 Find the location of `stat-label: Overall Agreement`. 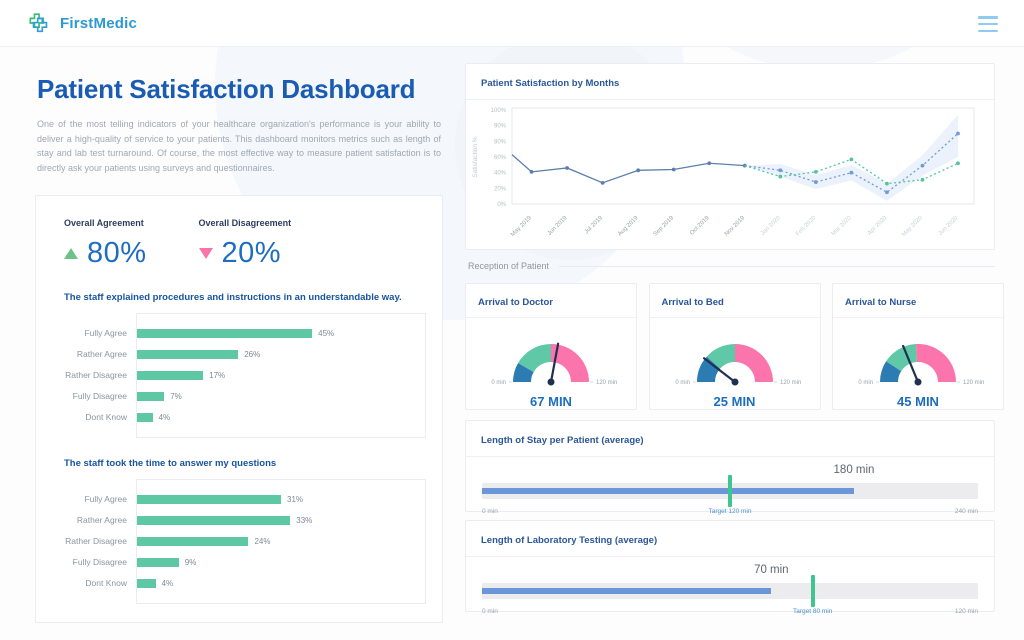

stat-label: Overall Agreement is located at coordinates (104, 223).